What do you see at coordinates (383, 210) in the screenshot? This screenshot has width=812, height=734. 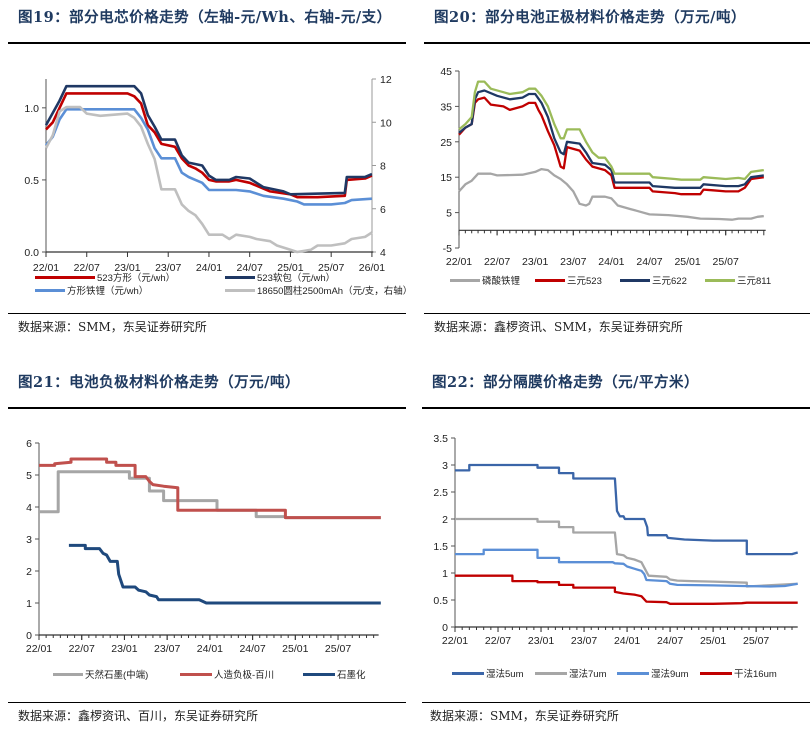 I see `y2-tick-label: 6` at bounding box center [383, 210].